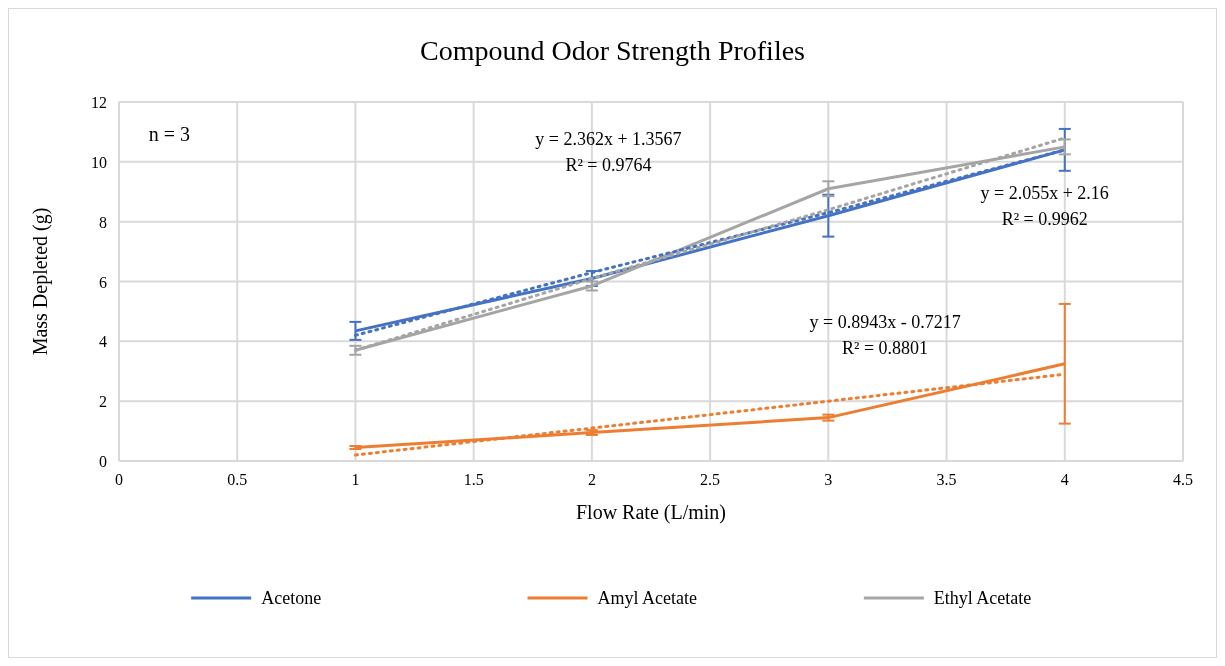 The width and height of the screenshot is (1225, 666). Describe the element at coordinates (982, 598) in the screenshot. I see `legend-label: Ethyl Acetate` at that location.